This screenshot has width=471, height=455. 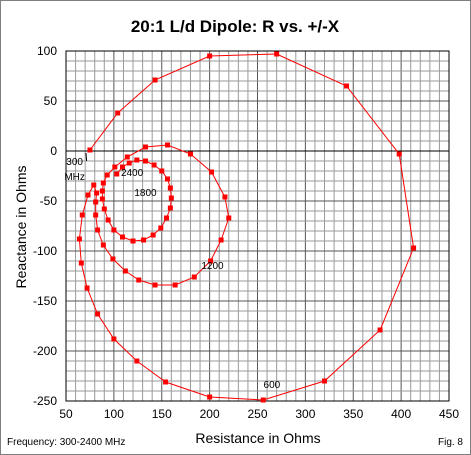 I want to click on y-tick-label: -250, so click(x=45, y=401).